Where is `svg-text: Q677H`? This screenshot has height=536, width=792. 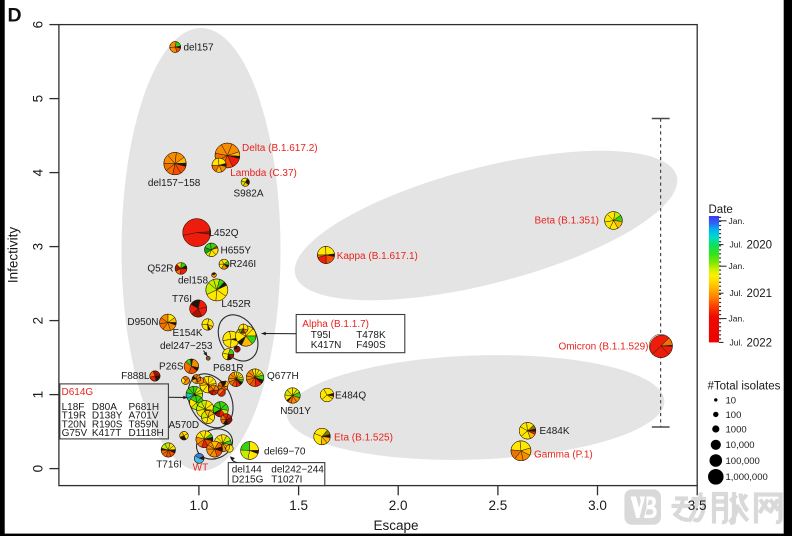 svg-text: Q677H is located at coordinates (283, 376).